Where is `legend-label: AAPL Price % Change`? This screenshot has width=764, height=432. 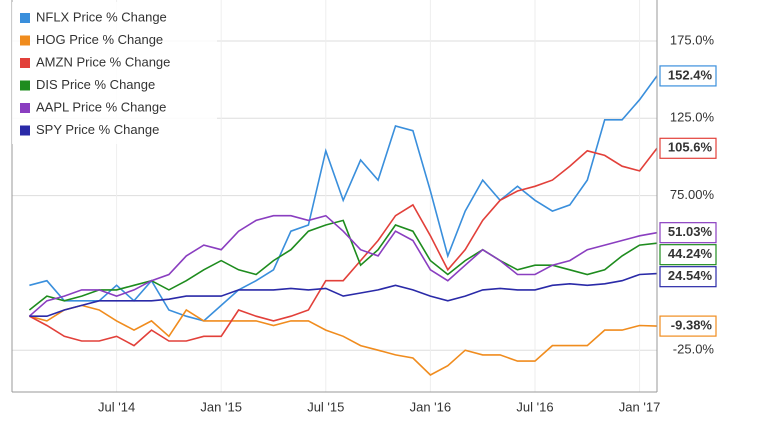 legend-label: AAPL Price % Change is located at coordinates (101, 106).